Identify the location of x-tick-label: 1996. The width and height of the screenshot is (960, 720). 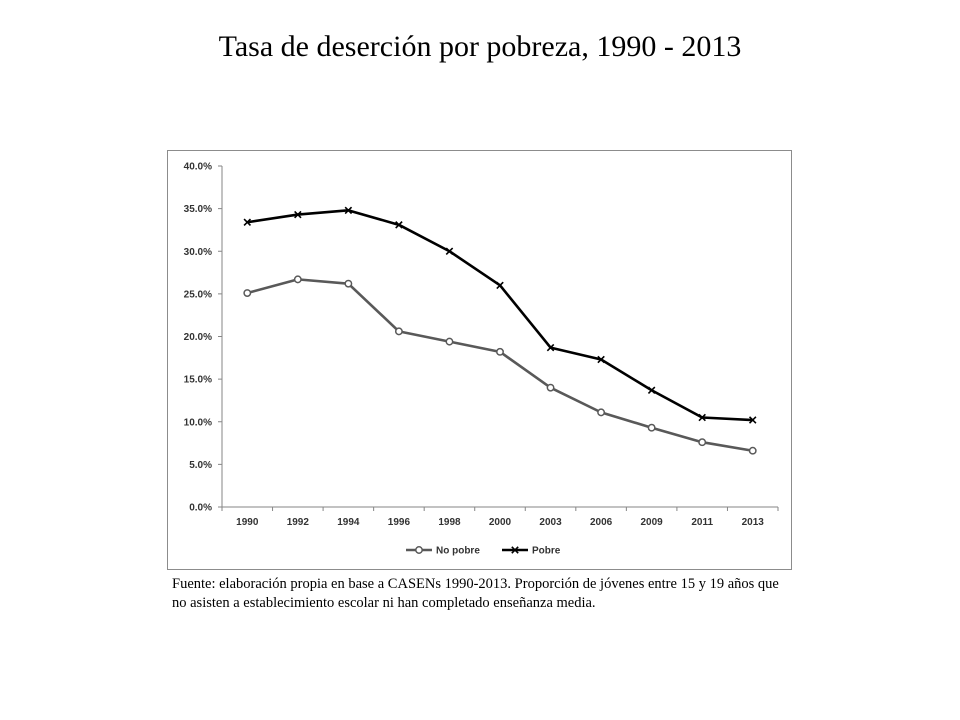
(399, 522).